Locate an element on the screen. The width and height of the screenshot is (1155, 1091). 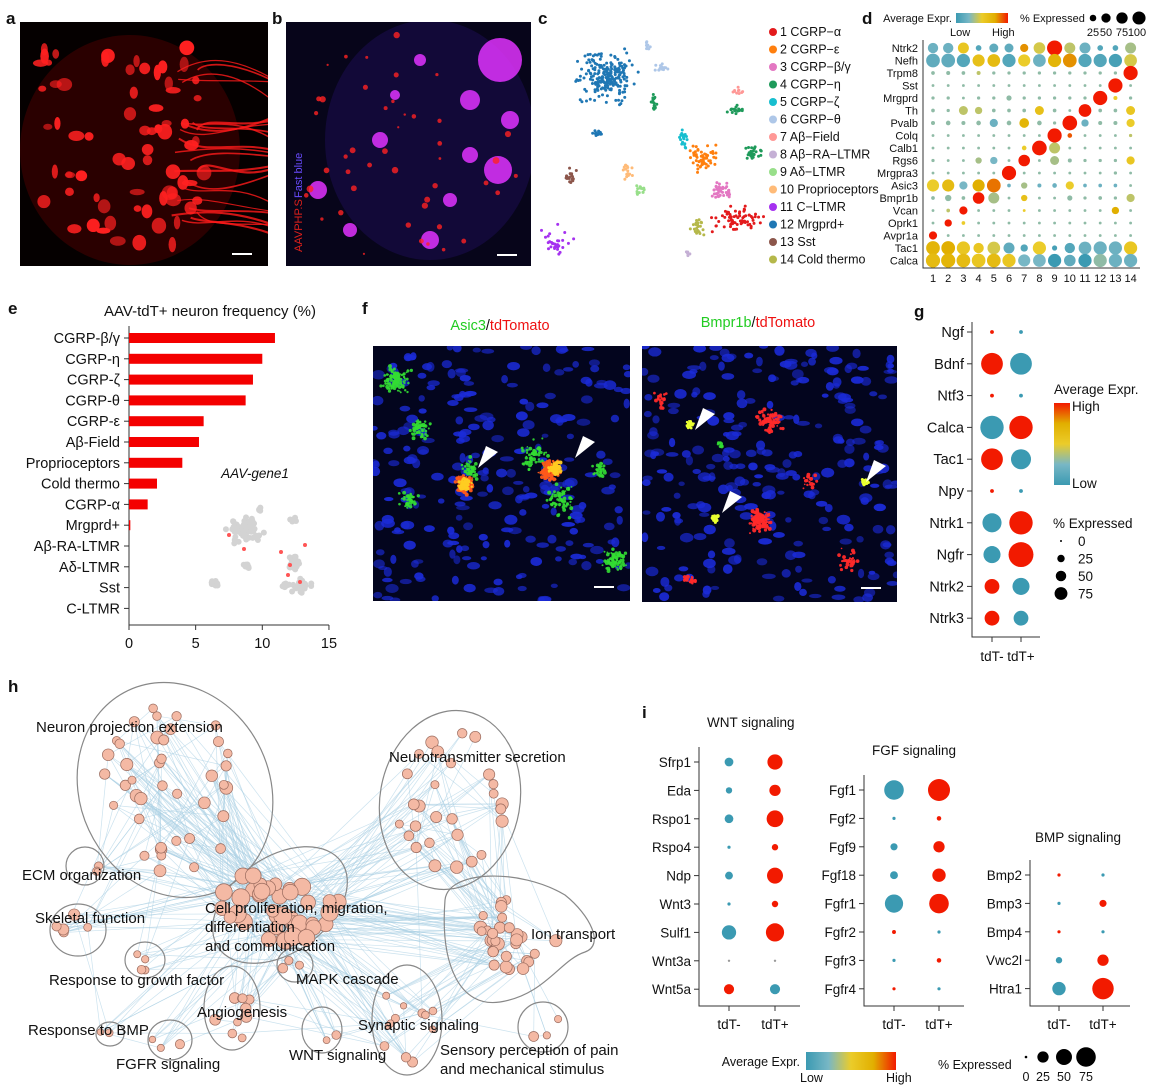
gene-label: Asic3 is located at coordinates (904, 187).